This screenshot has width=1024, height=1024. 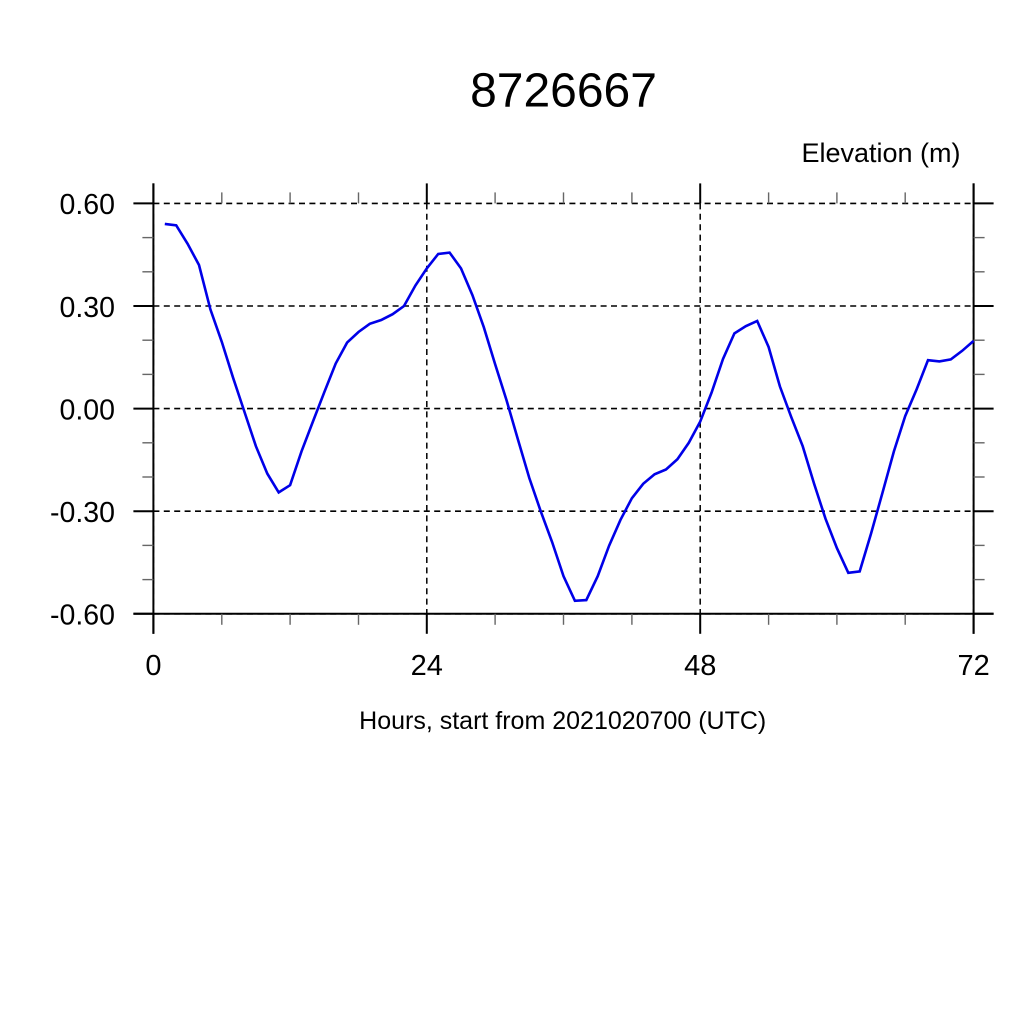 What do you see at coordinates (87, 410) in the screenshot?
I see `svg-text: 0.00` at bounding box center [87, 410].